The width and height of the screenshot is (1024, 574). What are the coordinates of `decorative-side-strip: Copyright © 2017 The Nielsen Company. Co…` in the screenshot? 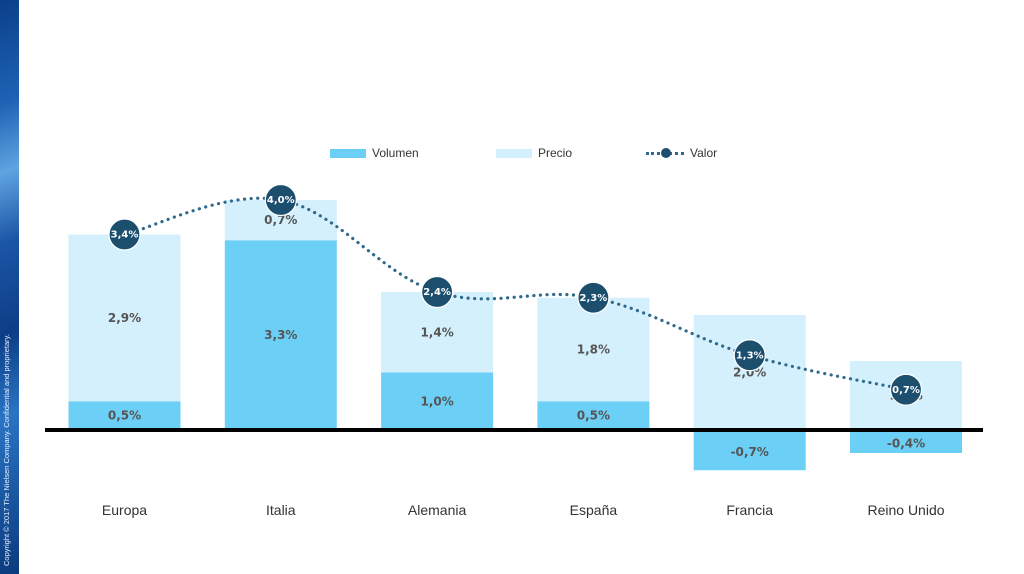 It's located at (9, 287).